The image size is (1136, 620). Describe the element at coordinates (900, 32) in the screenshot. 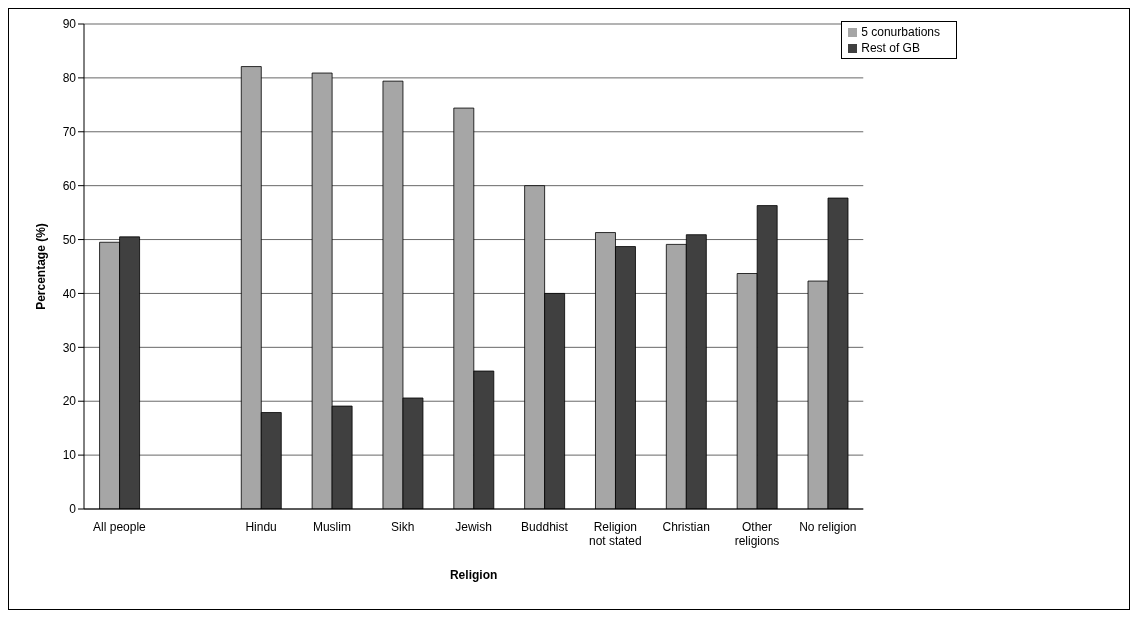

I see `legend-label: 5 conurbations` at that location.